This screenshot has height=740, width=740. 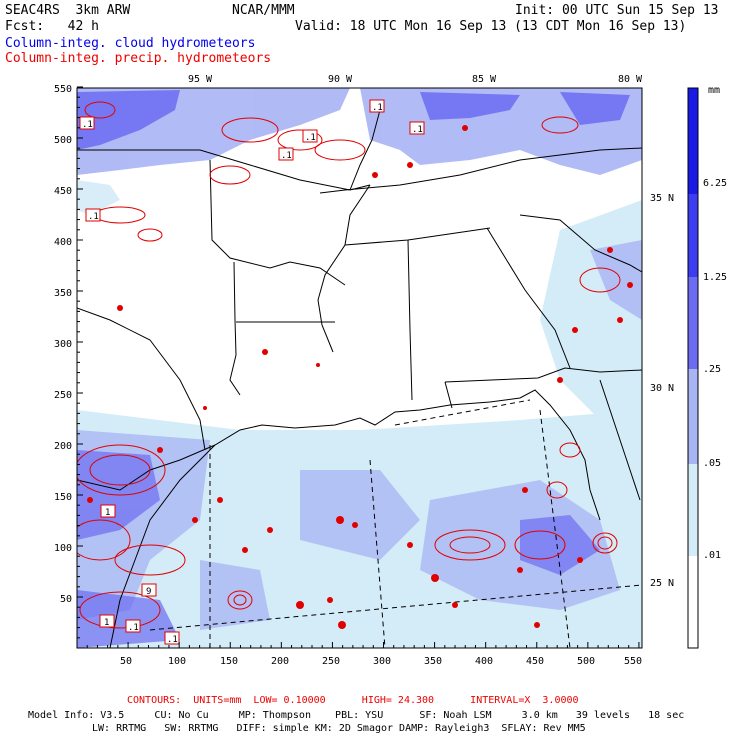 I want to click on colorbar-label: .05, so click(x=712, y=463).